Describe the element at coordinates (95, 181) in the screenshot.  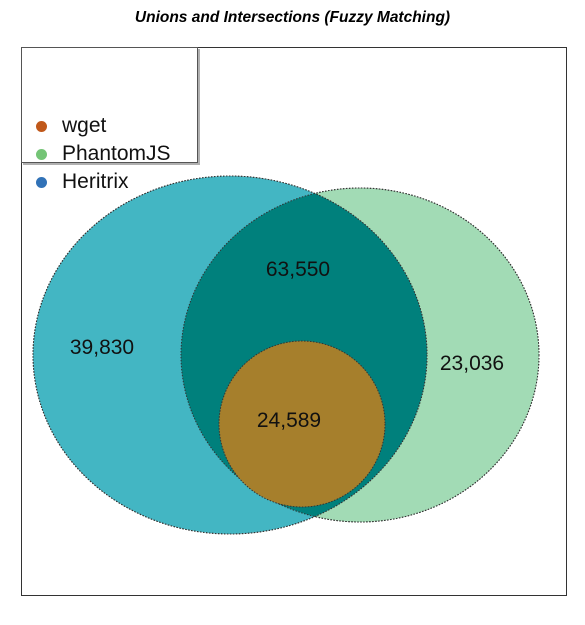
I see `legend-label: Heritrix` at that location.